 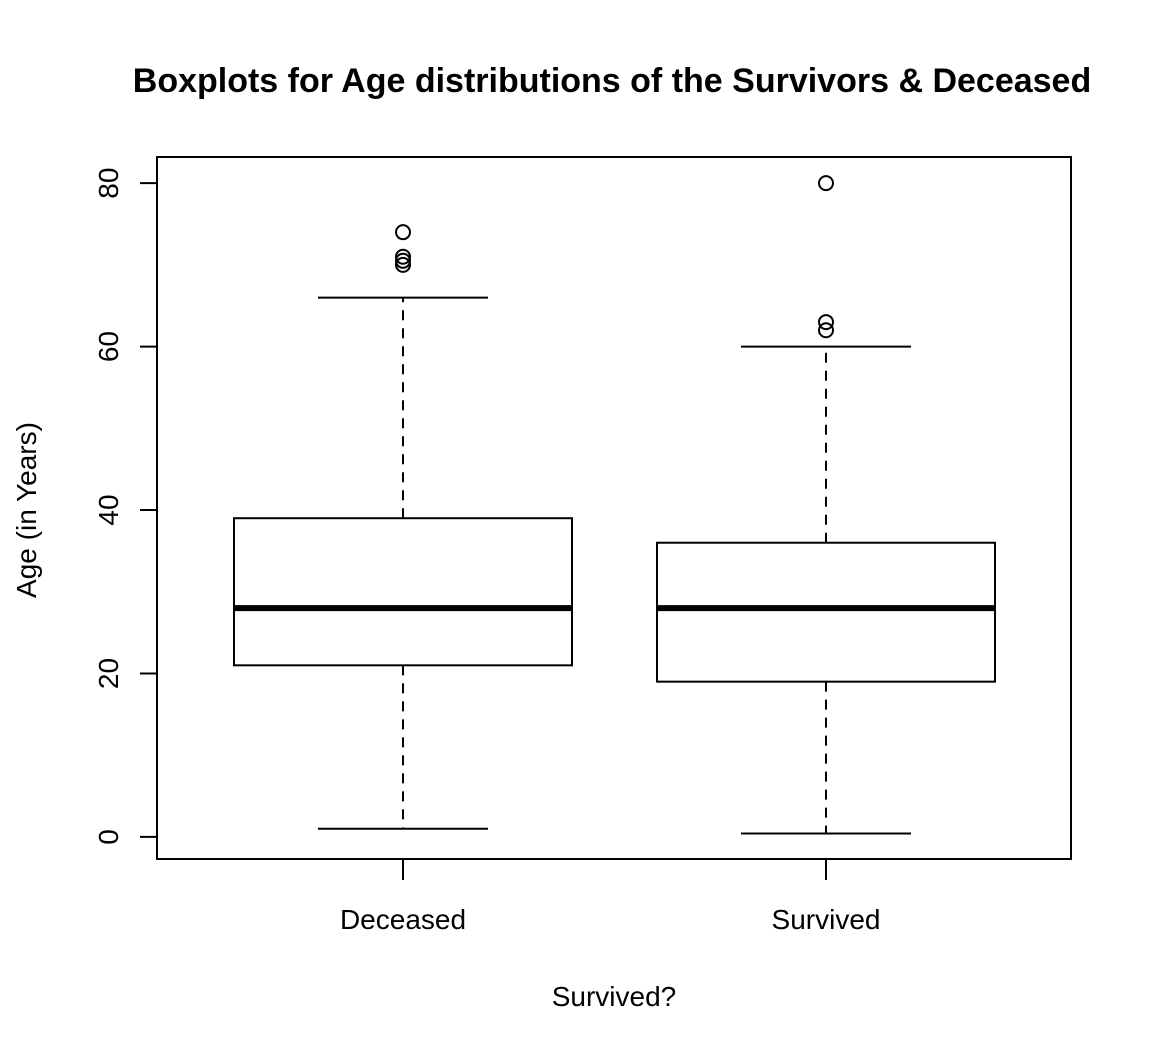 What do you see at coordinates (108, 837) in the screenshot?
I see `y-tick-label-0: 0` at bounding box center [108, 837].